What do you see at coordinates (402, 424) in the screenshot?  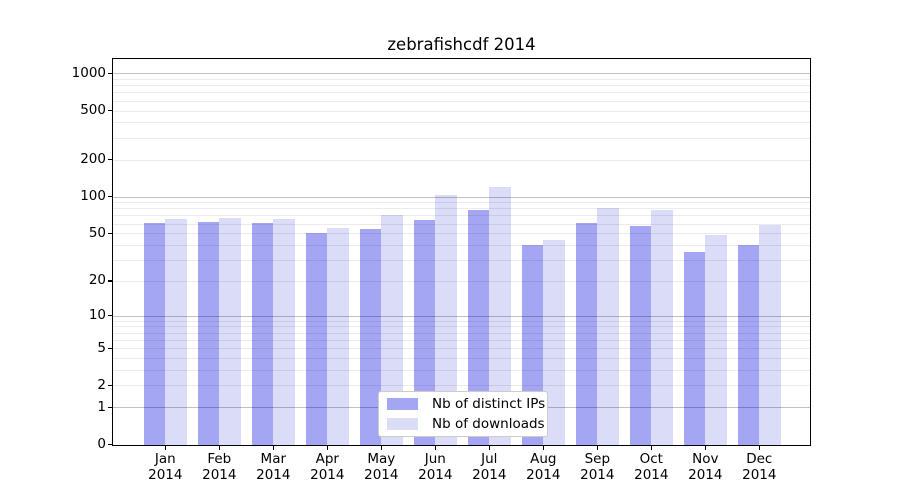 I see `legend-swatch-downloads` at bounding box center [402, 424].